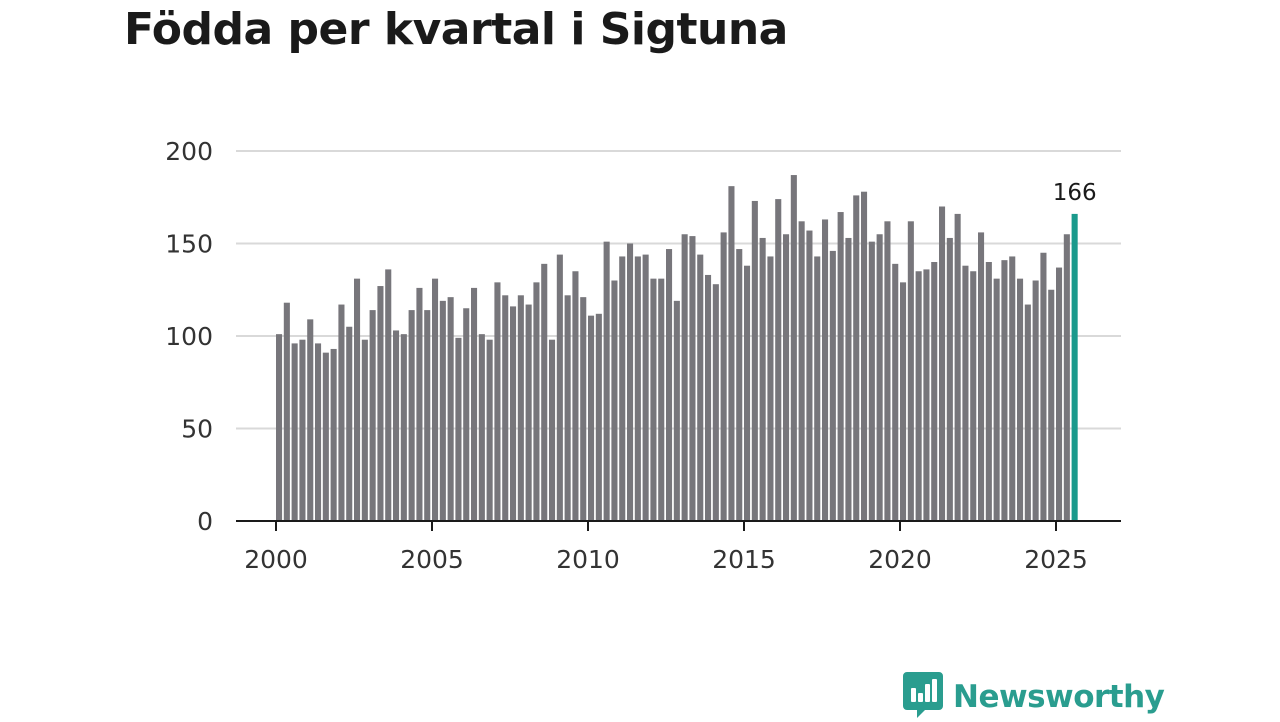 This screenshot has width=1280, height=722. Describe the element at coordinates (666, 547) in the screenshot. I see `x-axis-ticks: 2000 2005 2010 2015 2020 2025` at that location.